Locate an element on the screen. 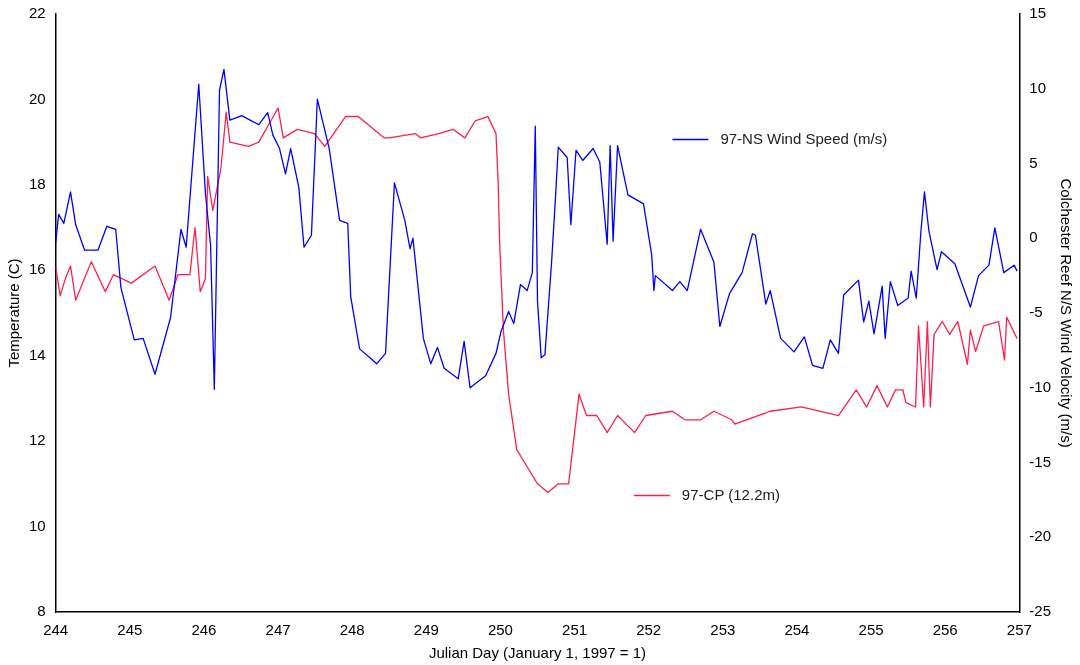 This screenshot has width=1080, height=665. y2-tick-label: -5 is located at coordinates (1036, 312).